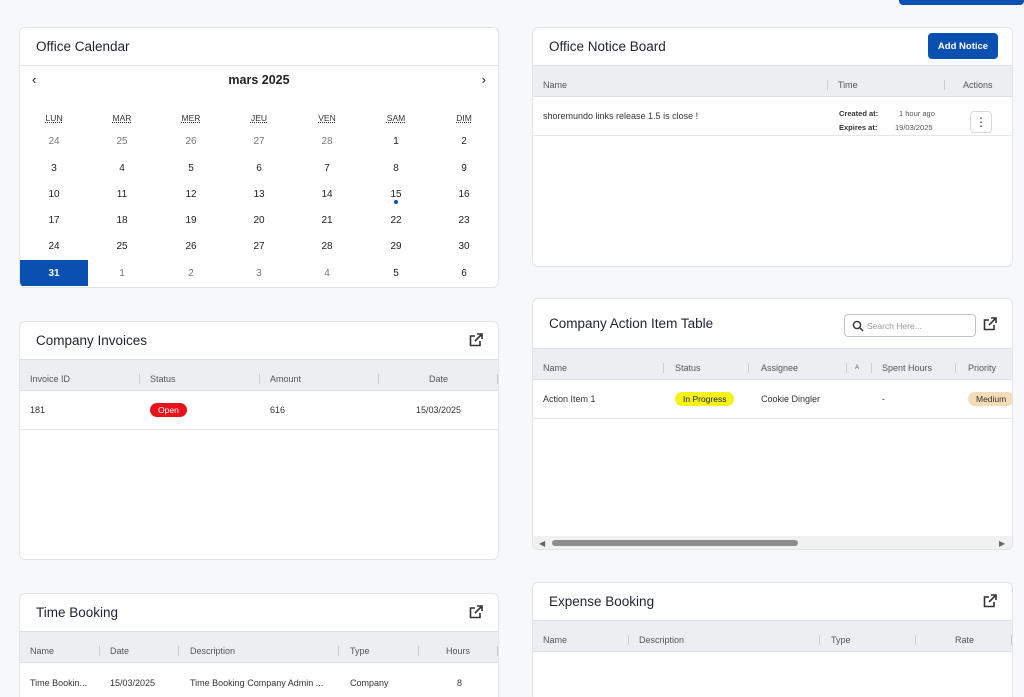 This screenshot has width=1024, height=697. I want to click on calendar-day: 21, so click(327, 220).